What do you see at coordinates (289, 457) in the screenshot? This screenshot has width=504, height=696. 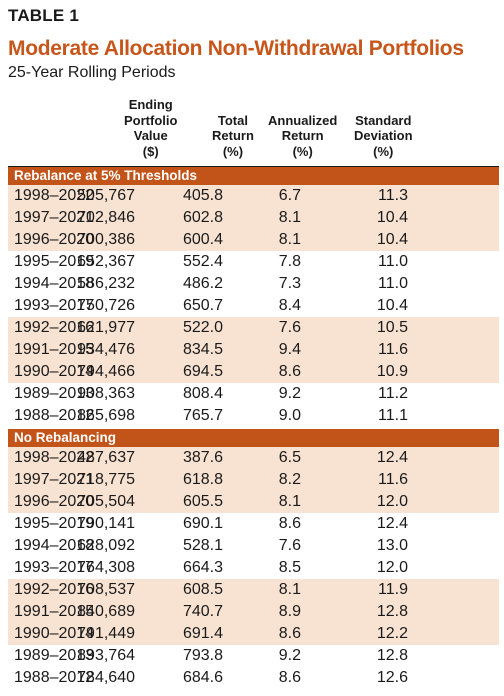 I see `cell-annualized: 6.5` at bounding box center [289, 457].